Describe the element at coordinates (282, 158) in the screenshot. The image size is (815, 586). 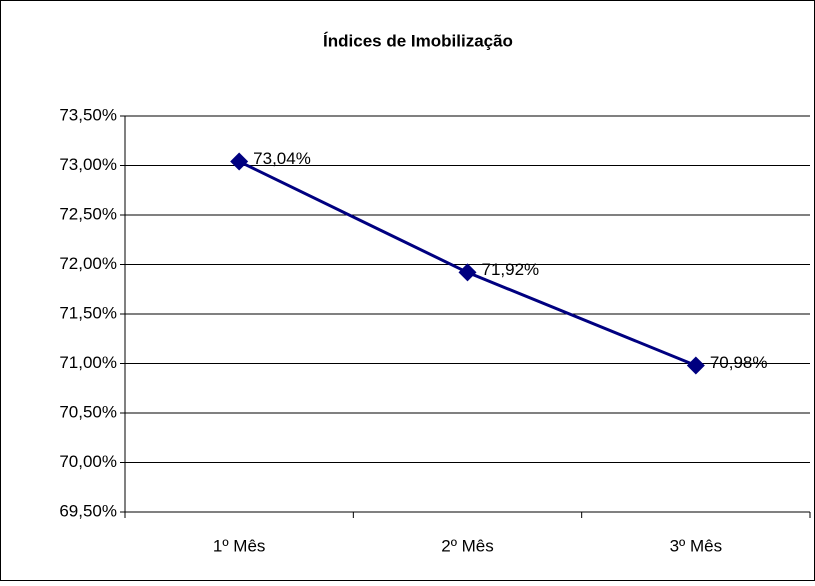
I see `data-label: 73,04%` at that location.